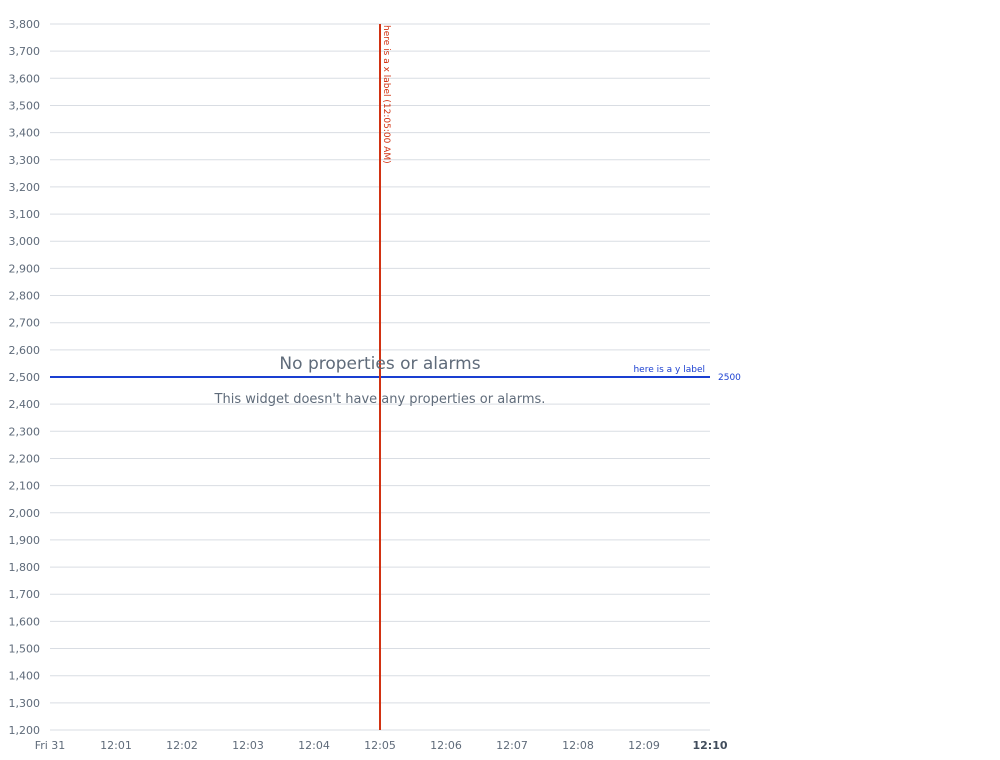  I want to click on y-tick-label: 1,200, so click(25, 730).